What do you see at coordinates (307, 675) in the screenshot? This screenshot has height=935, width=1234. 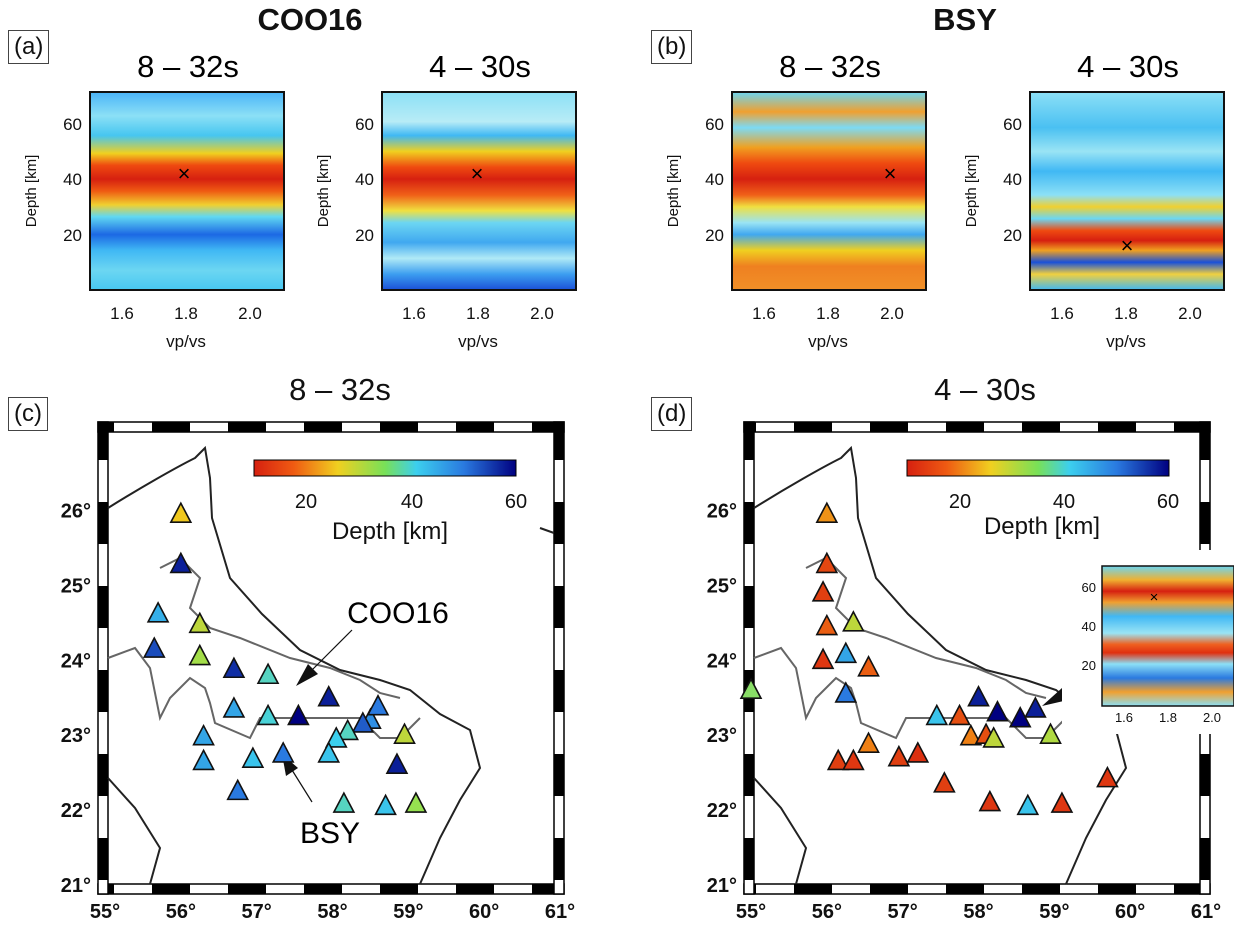 I see `annotation-arrow` at bounding box center [307, 675].